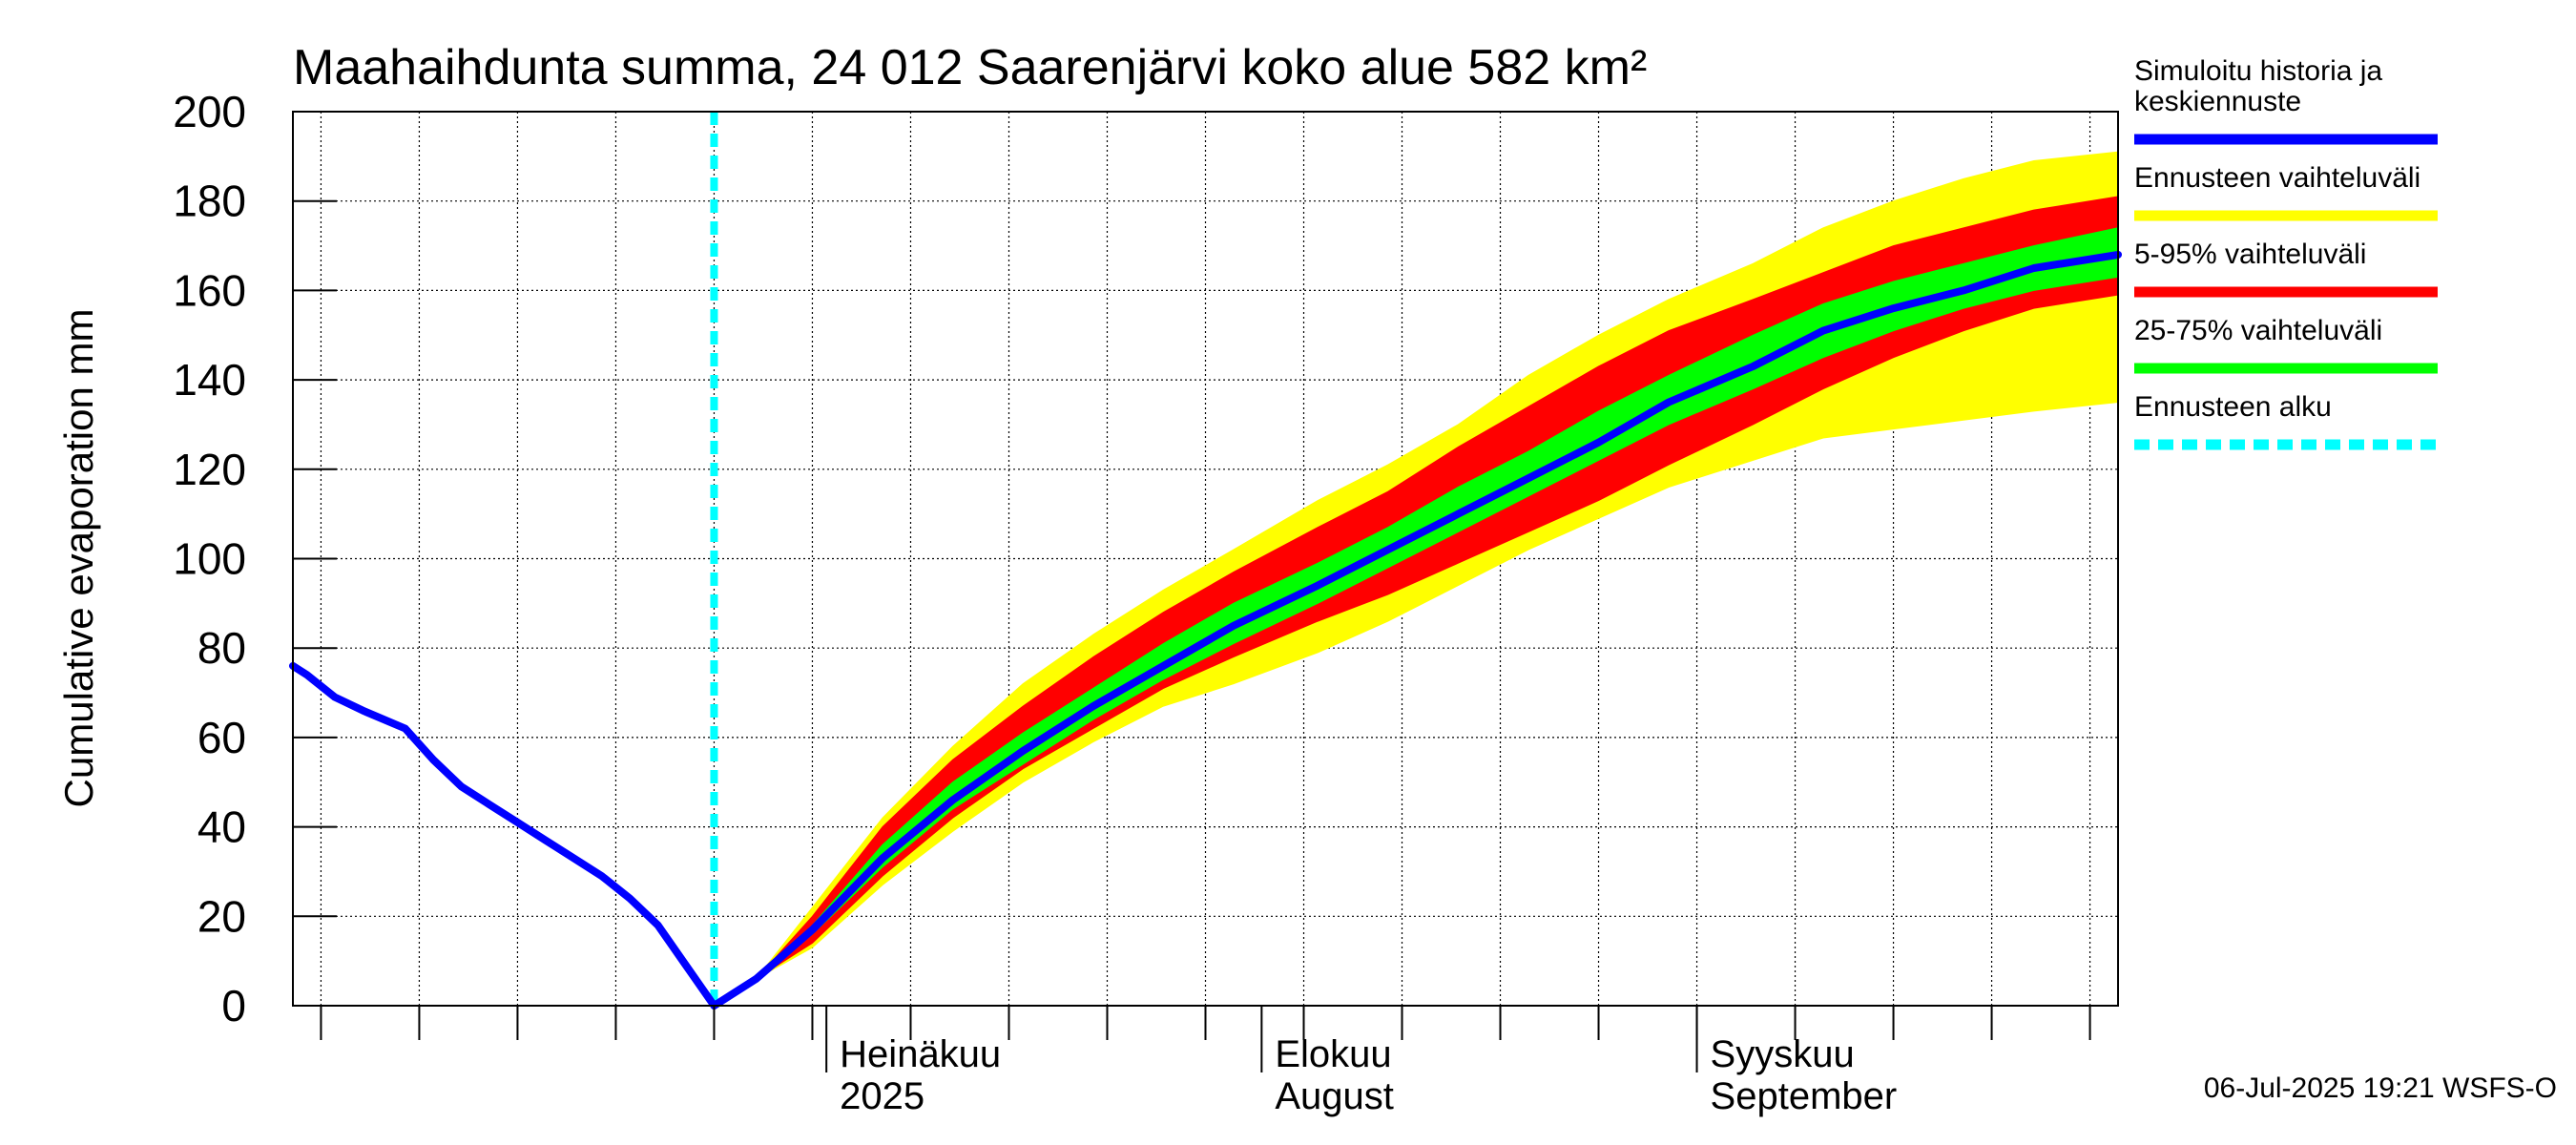 The image size is (2576, 1145). Describe the element at coordinates (209, 112) in the screenshot. I see `y-tick-label: 200` at that location.